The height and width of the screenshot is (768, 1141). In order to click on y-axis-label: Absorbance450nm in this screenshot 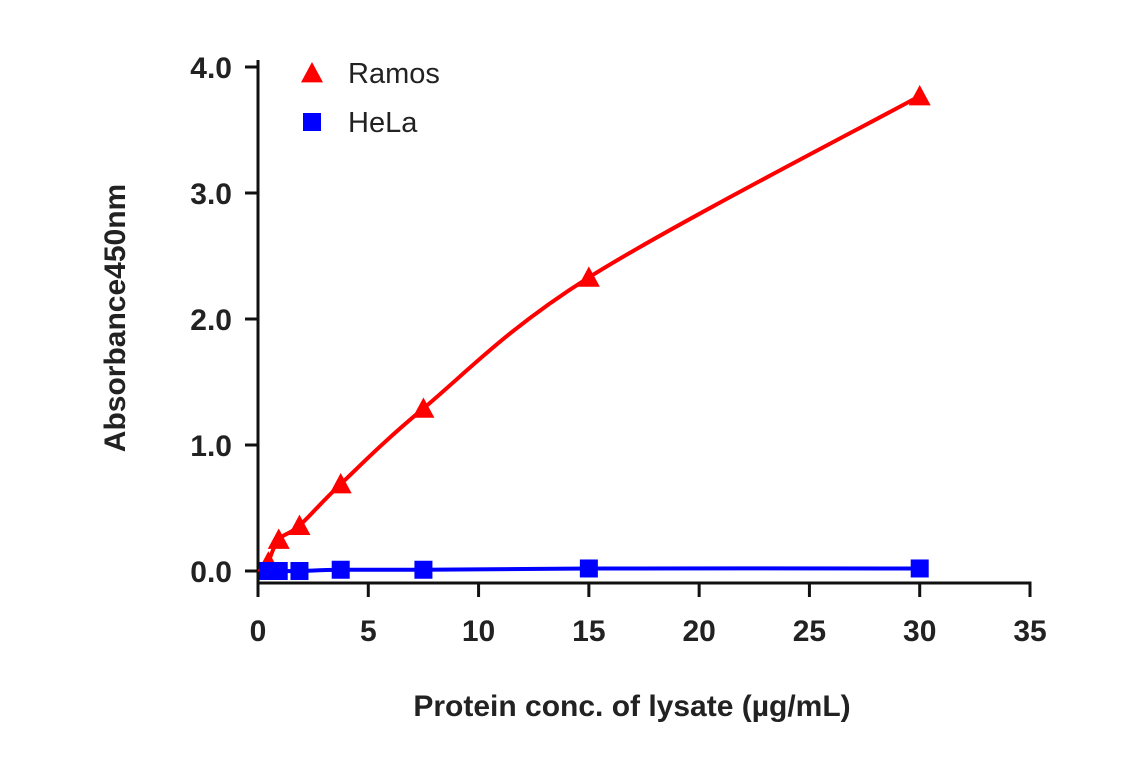, I will do `click(115, 318)`.